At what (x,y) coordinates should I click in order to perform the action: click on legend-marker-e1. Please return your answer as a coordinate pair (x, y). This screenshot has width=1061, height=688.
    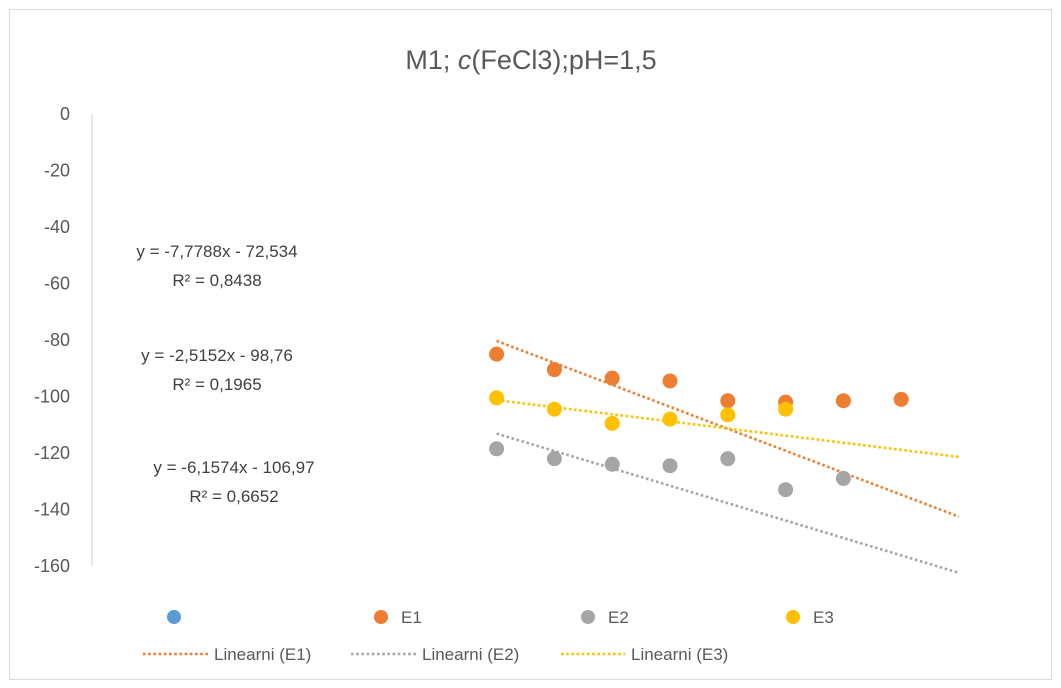
    Looking at the image, I should click on (381, 617).